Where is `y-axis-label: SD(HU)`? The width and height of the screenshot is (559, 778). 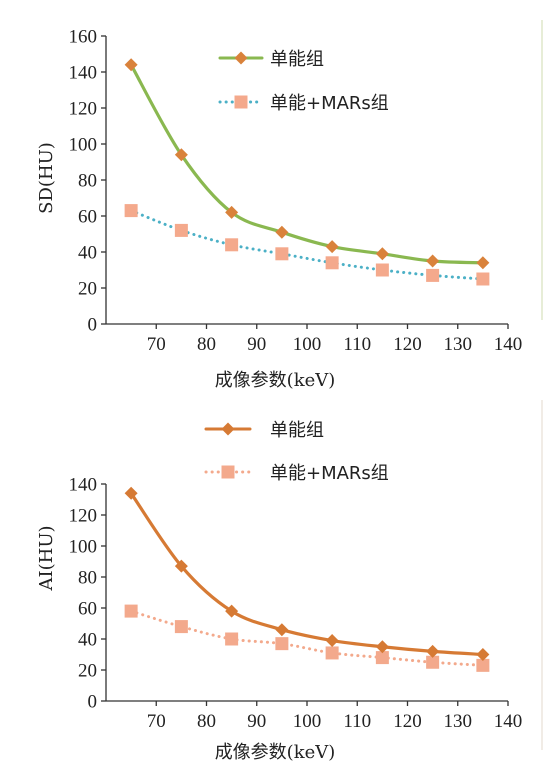
y-axis-label: SD(HU) is located at coordinates (46, 178).